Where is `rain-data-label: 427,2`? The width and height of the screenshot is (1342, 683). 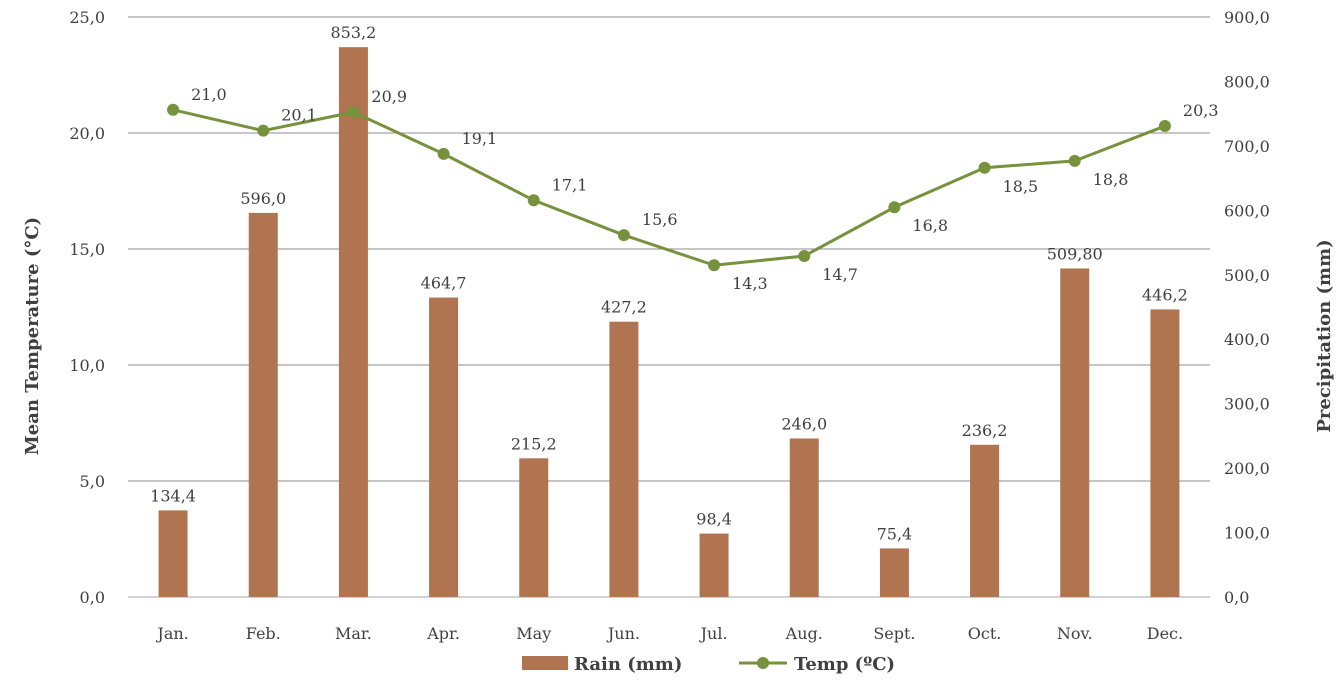 rain-data-label: 427,2 is located at coordinates (624, 307).